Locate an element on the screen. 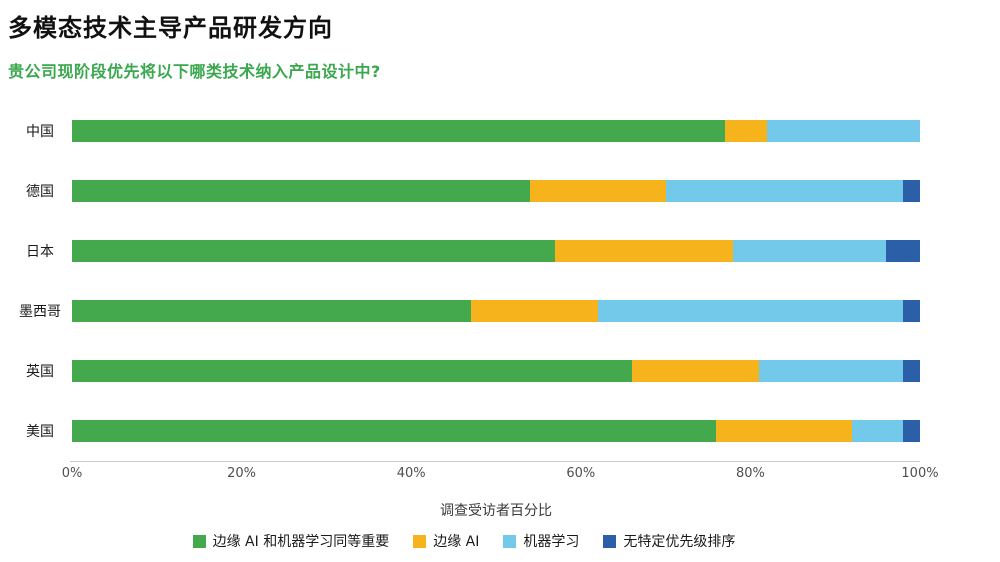 The height and width of the screenshot is (562, 1000). category-label: 中国 is located at coordinates (40, 132).